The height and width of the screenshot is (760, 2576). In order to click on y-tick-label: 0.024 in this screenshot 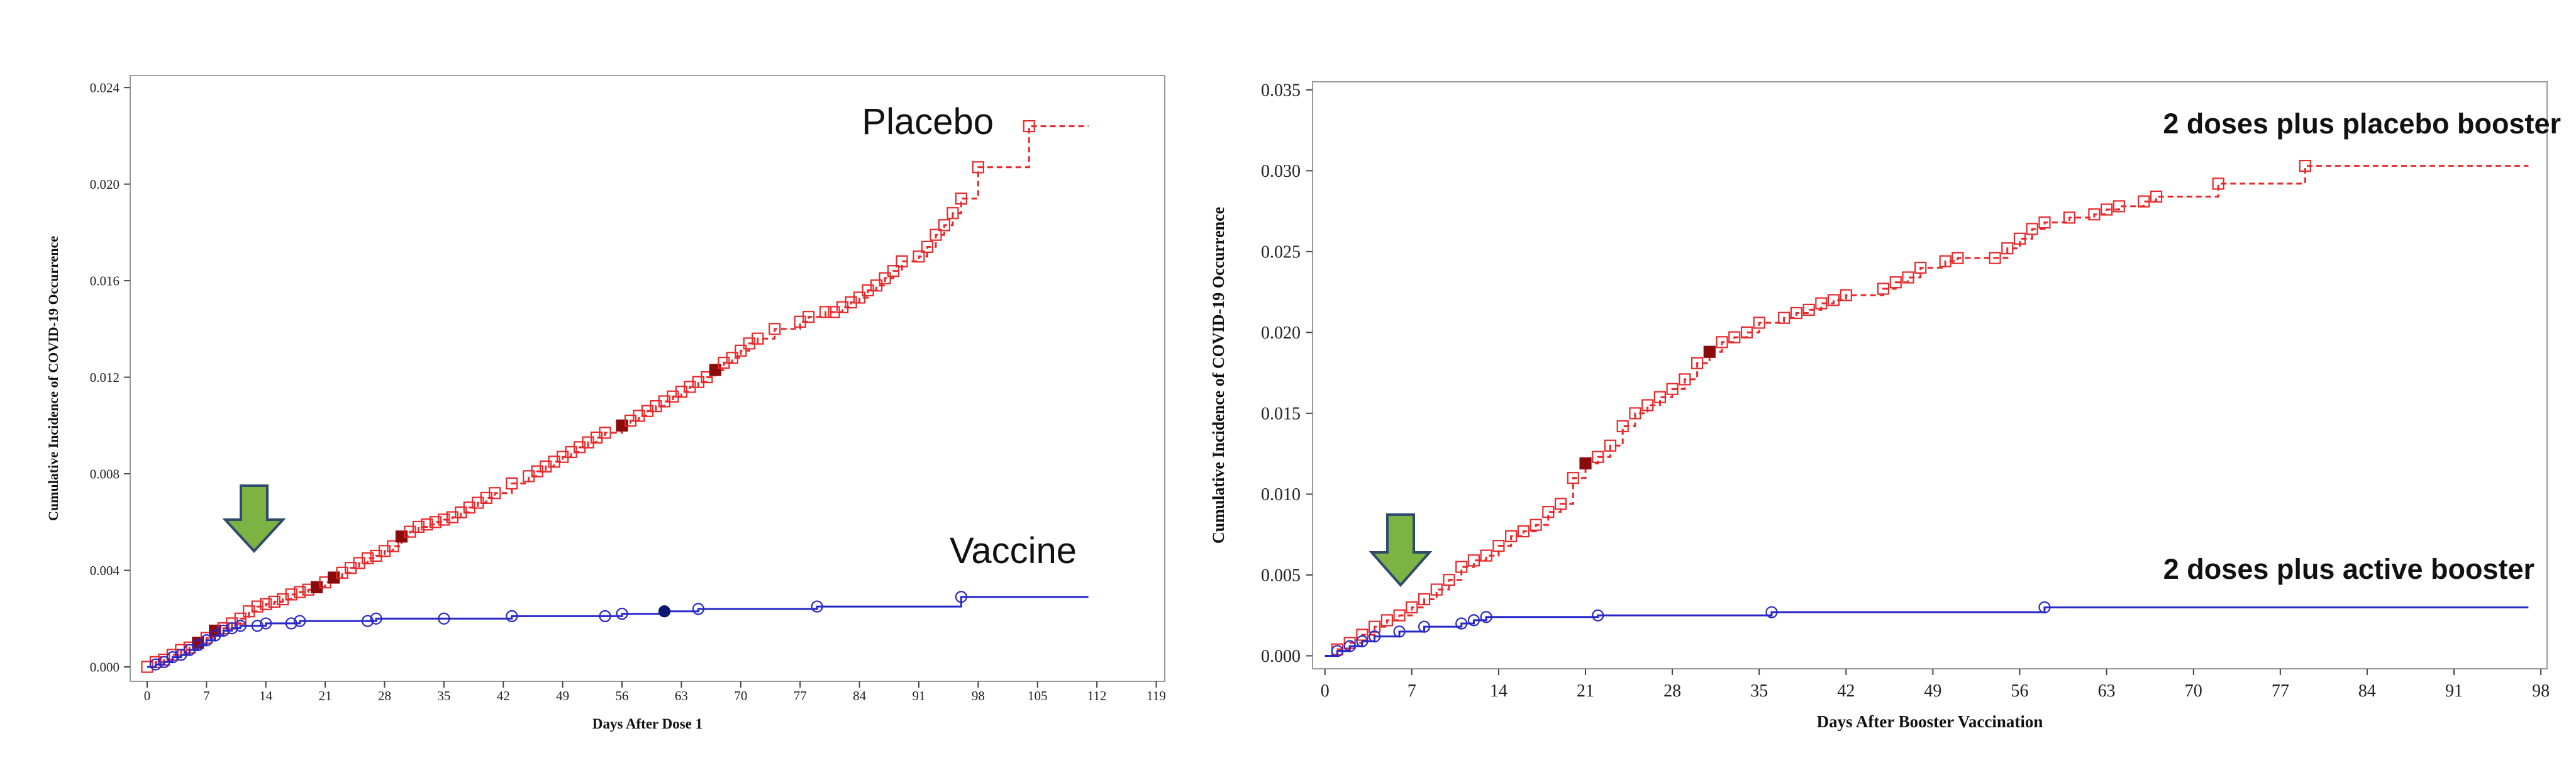, I will do `click(105, 88)`.